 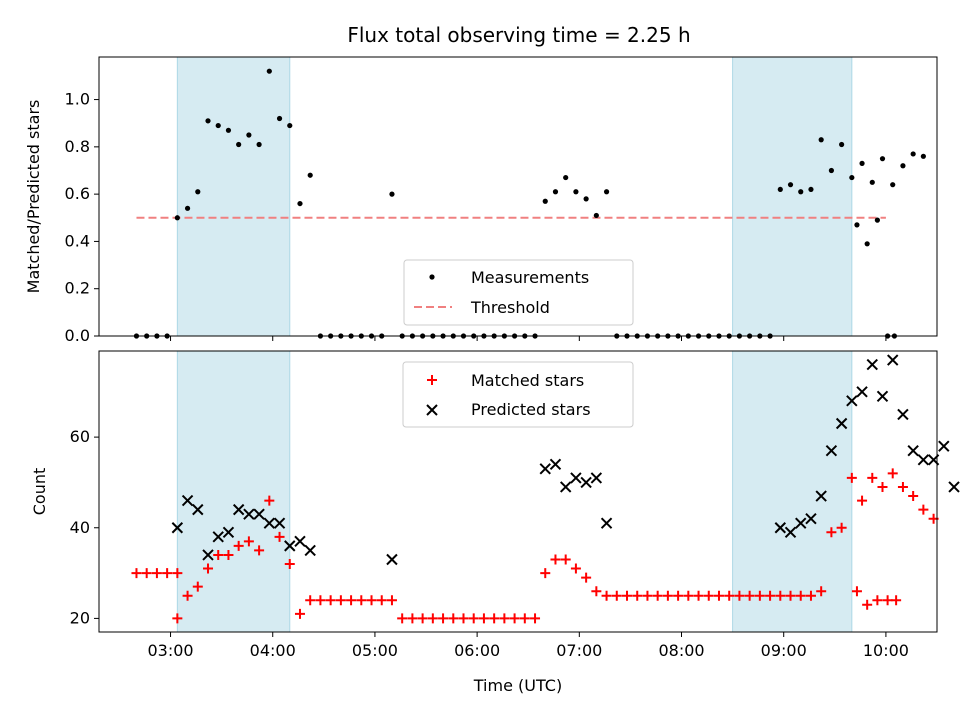 I want to click on x-tick-label: 04:00, so click(x=273, y=650).